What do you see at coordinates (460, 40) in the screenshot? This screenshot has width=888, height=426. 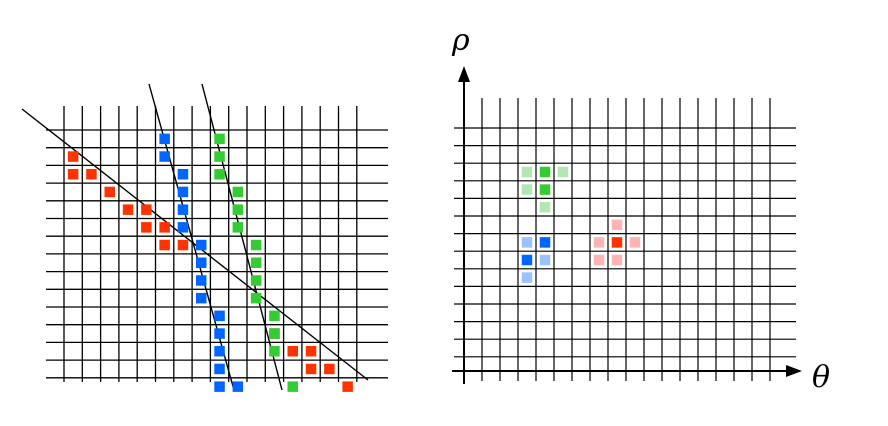 I see `rho-axis-label: ρ` at bounding box center [460, 40].